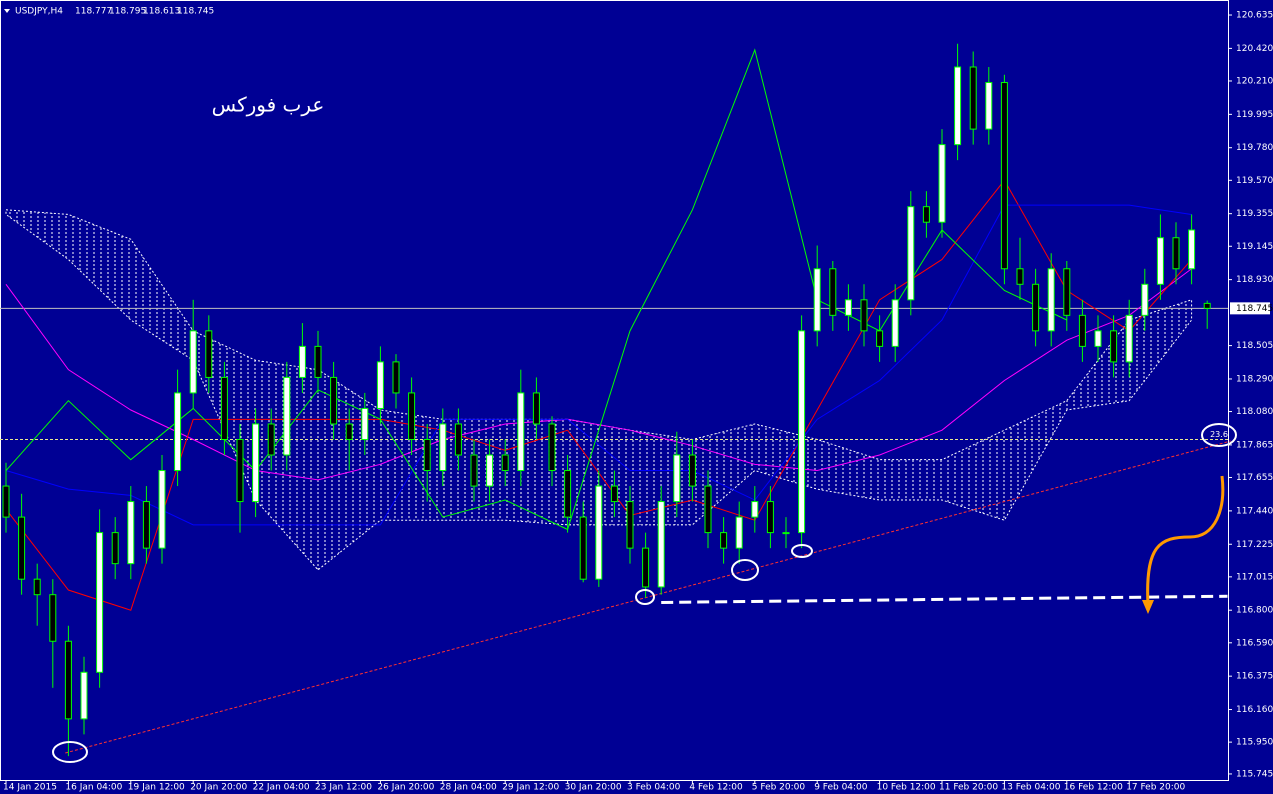 This screenshot has height=794, width=1273. I want to click on y-tick-label: 116.800, so click(1254, 611).